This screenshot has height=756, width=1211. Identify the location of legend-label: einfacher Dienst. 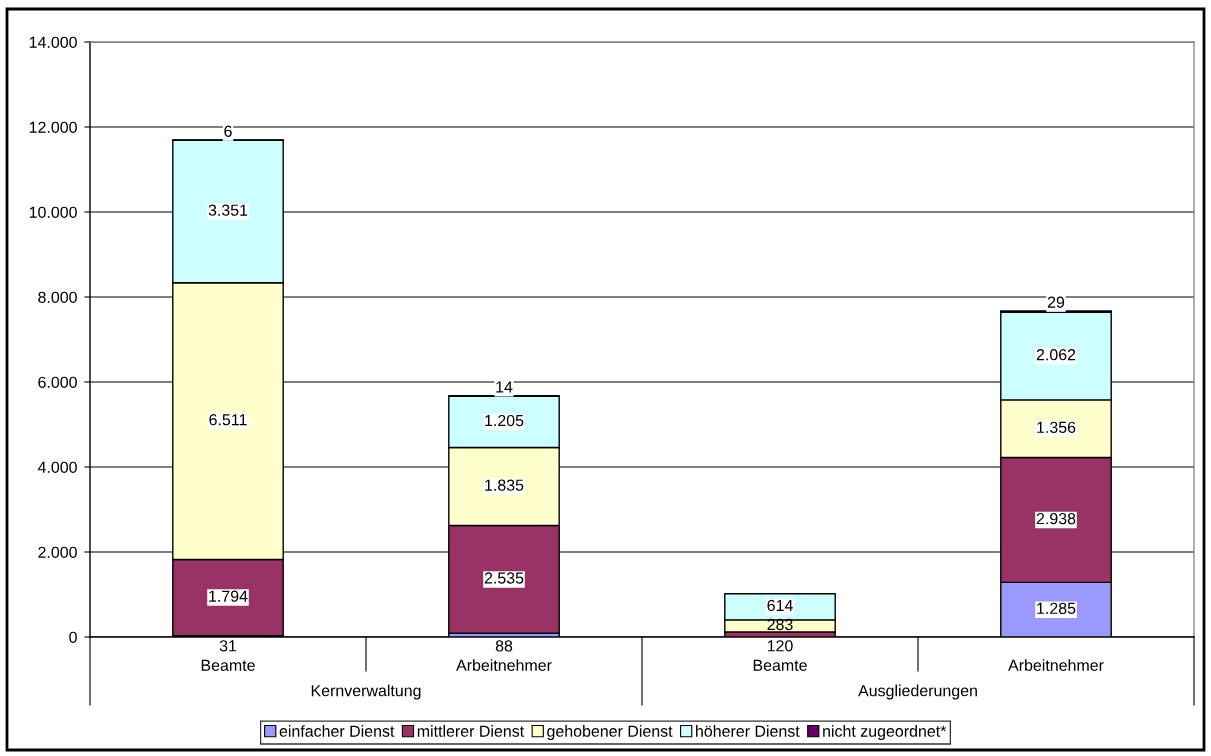
(337, 731).